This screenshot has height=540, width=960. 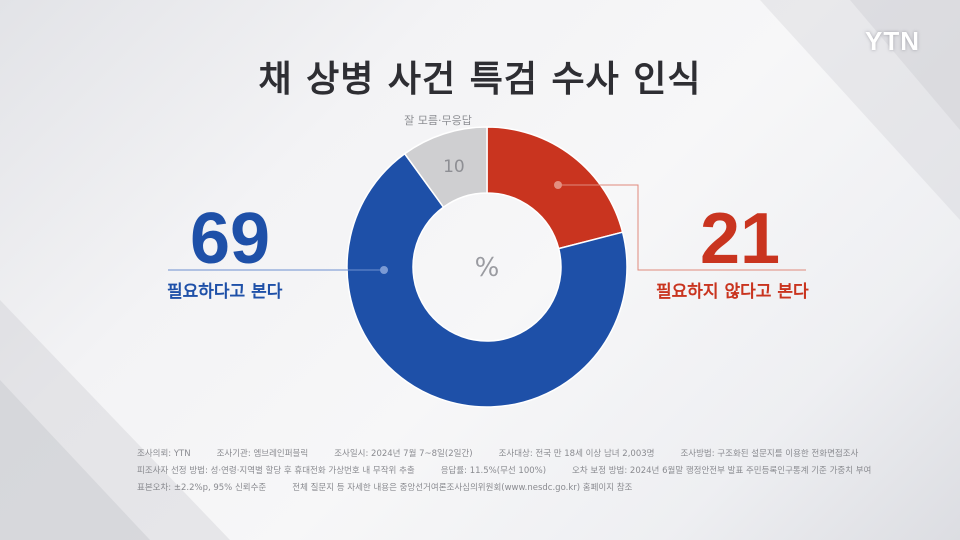 I want to click on footnote-item: 조사의뢰: YTN, so click(x=164, y=454).